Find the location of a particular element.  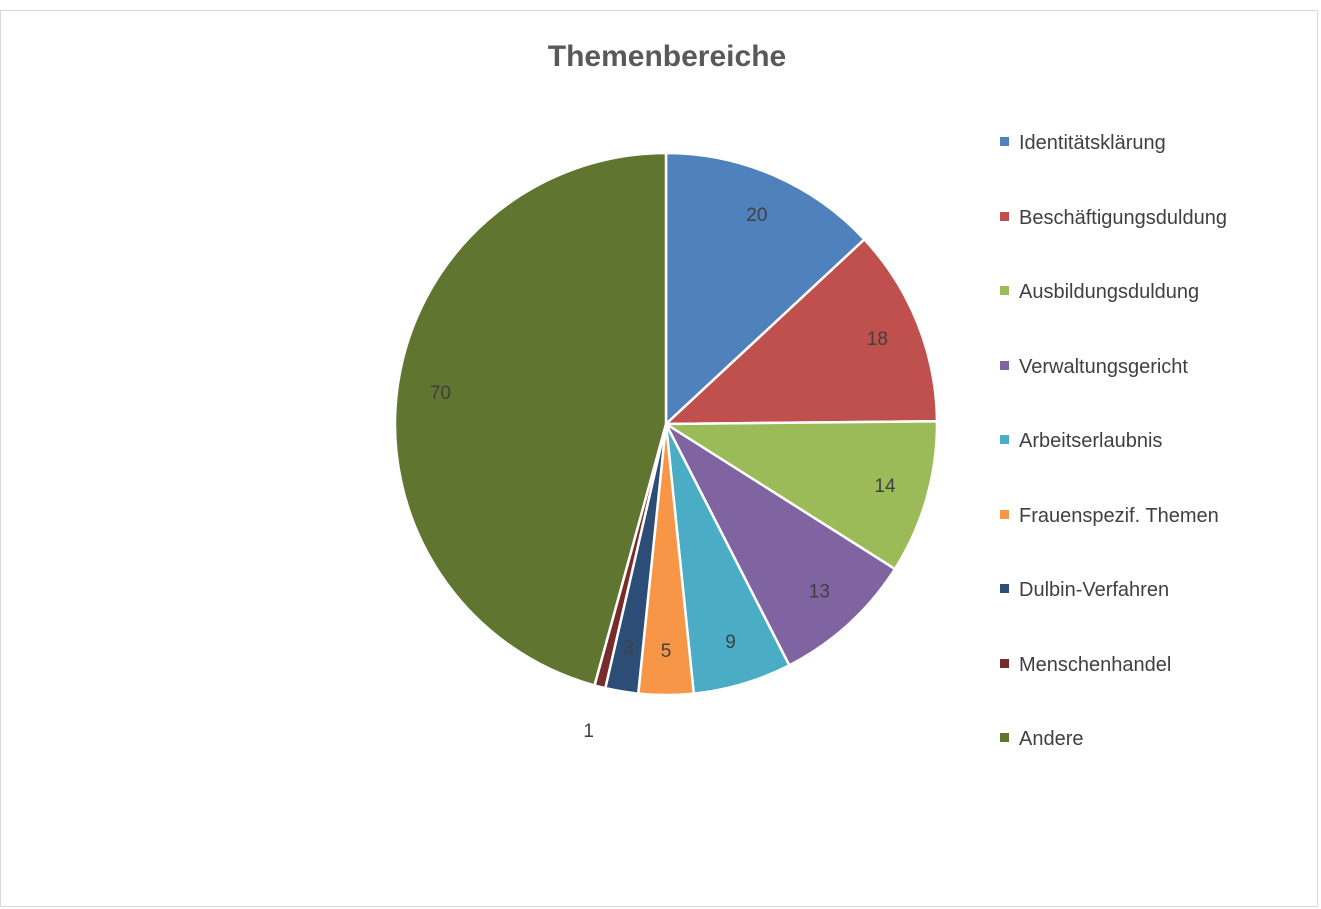

legend-item-frauenspezif-themen: Frauenspezif. Themen is located at coordinates (1113, 535).